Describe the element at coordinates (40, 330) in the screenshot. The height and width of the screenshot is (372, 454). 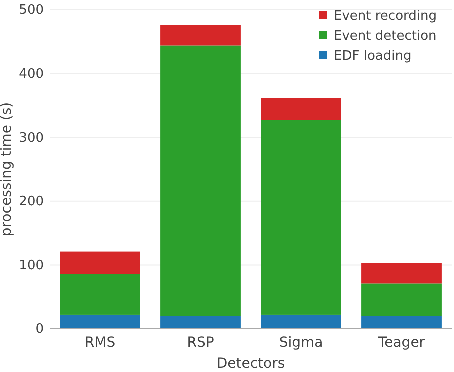
I see `y-tick-label: 0` at that location.